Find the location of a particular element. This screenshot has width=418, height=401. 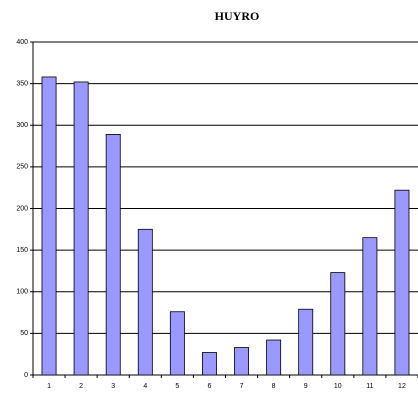

x-tick-label: 9 is located at coordinates (306, 386).